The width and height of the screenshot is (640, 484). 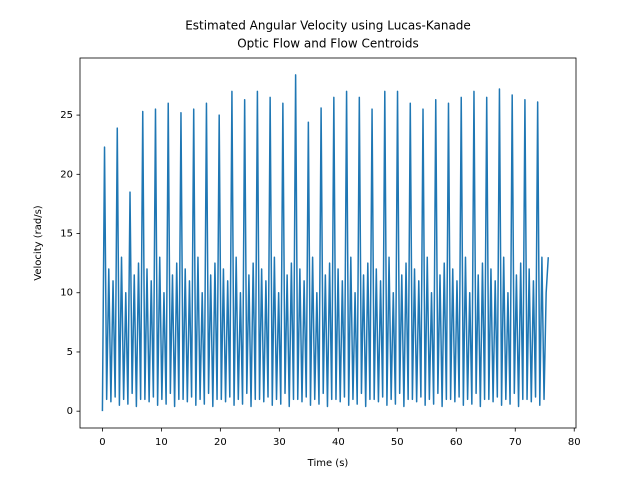 I want to click on x-tick-label: 10, so click(x=161, y=442).